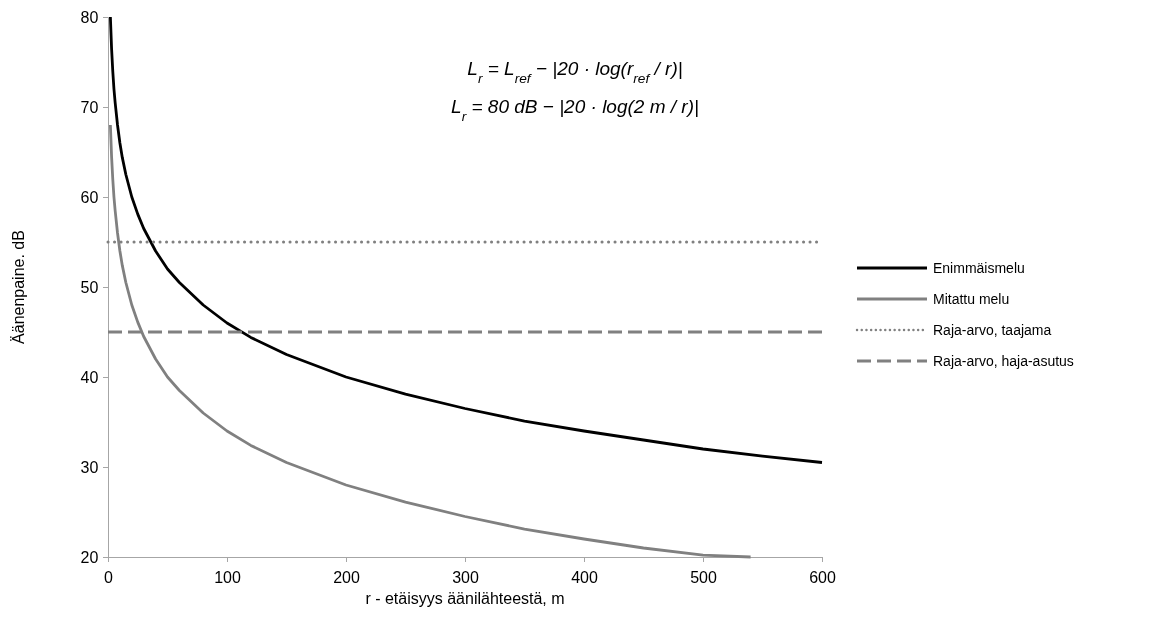 This screenshot has height=631, width=1155. Describe the element at coordinates (346, 577) in the screenshot. I see `x-tick-label: 200` at that location.